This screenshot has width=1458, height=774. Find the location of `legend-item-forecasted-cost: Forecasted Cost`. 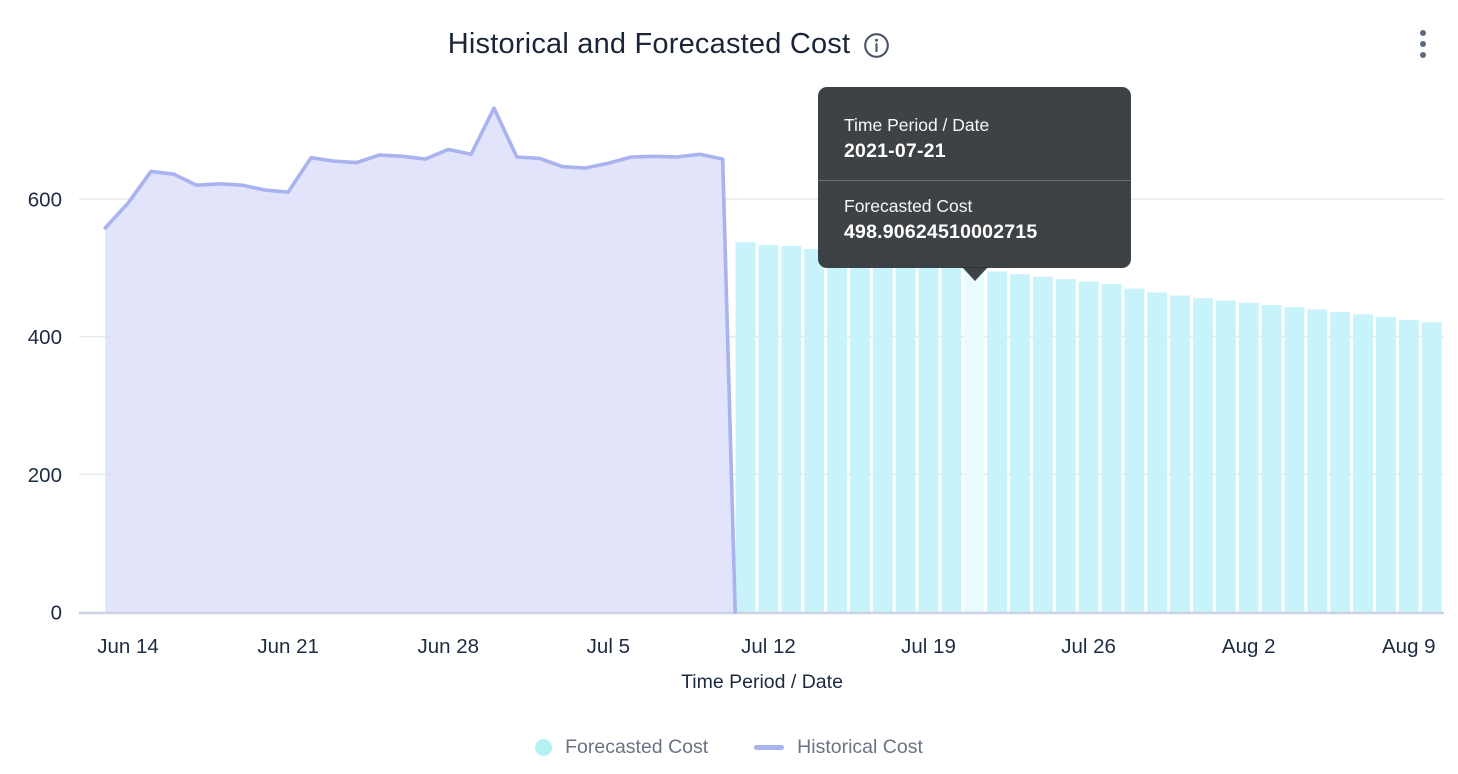

legend-item-forecasted-cost: Forecasted Cost is located at coordinates (621, 747).